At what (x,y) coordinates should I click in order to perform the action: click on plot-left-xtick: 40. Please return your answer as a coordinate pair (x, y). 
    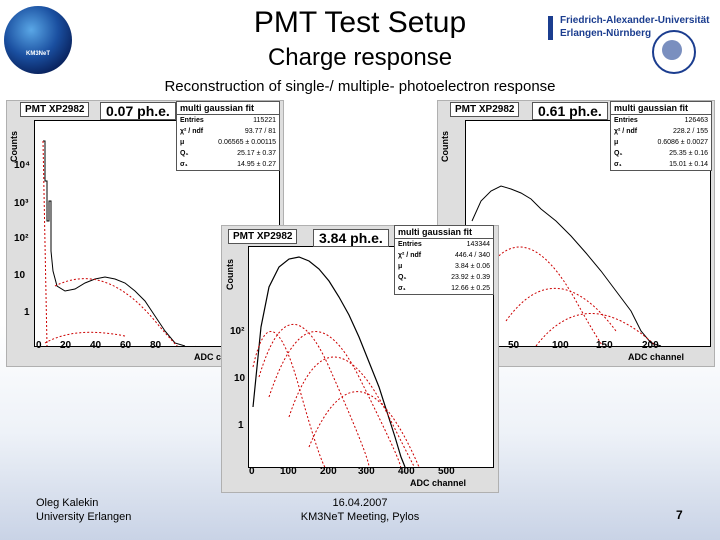
    Looking at the image, I should click on (96, 345).